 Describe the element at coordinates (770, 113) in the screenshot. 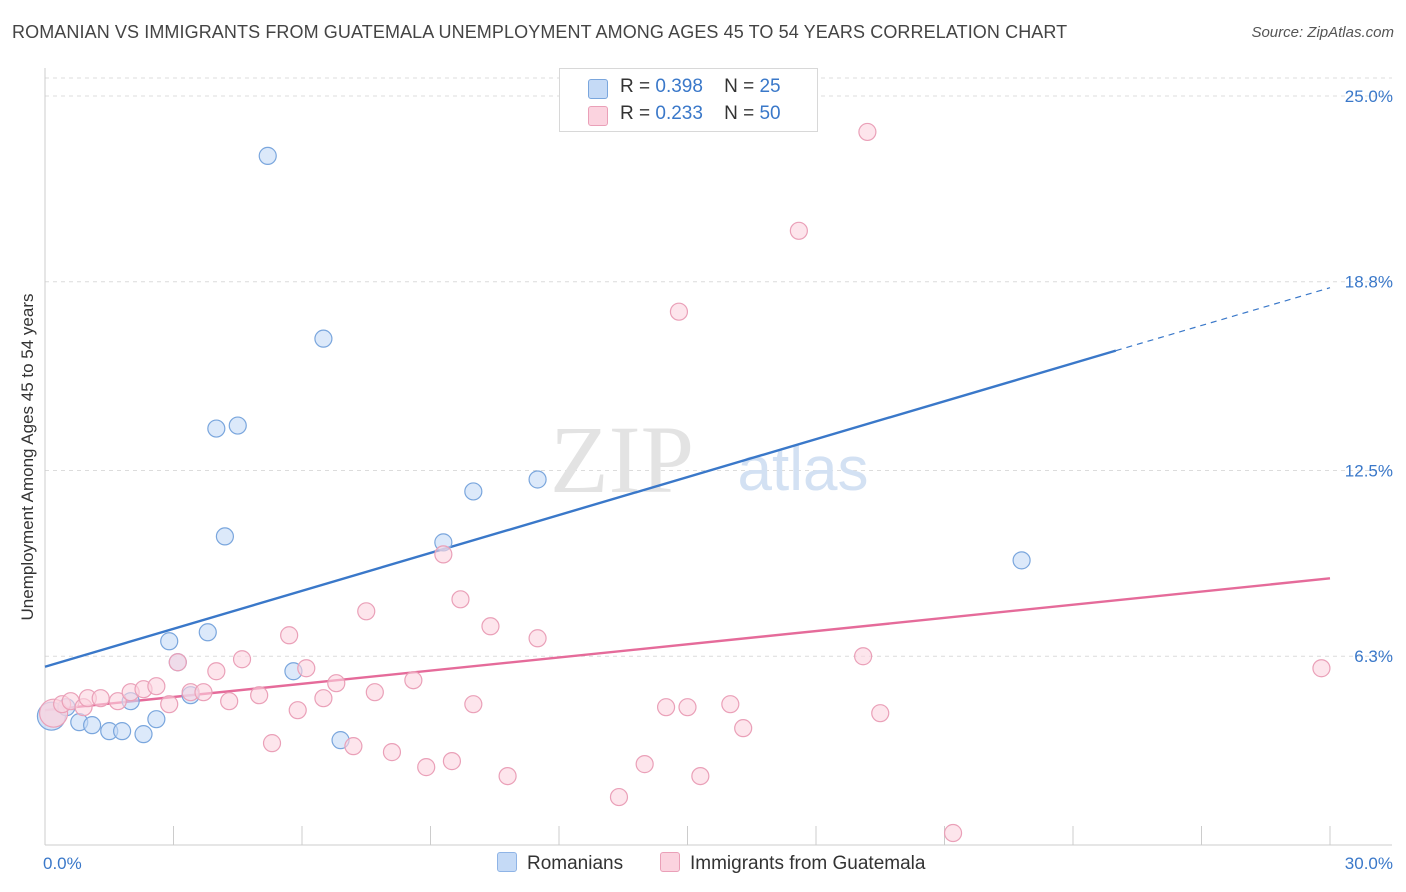

I see `n-value: 50` at that location.